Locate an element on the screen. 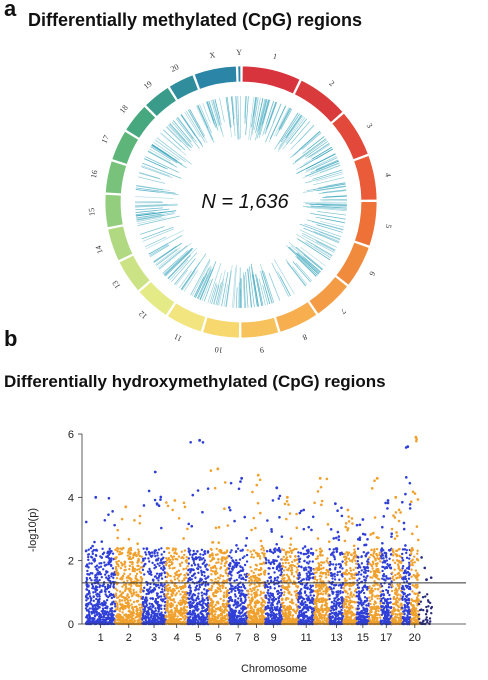 This screenshot has width=488, height=680. n-count-label: N = 1,636 is located at coordinates (245, 202).